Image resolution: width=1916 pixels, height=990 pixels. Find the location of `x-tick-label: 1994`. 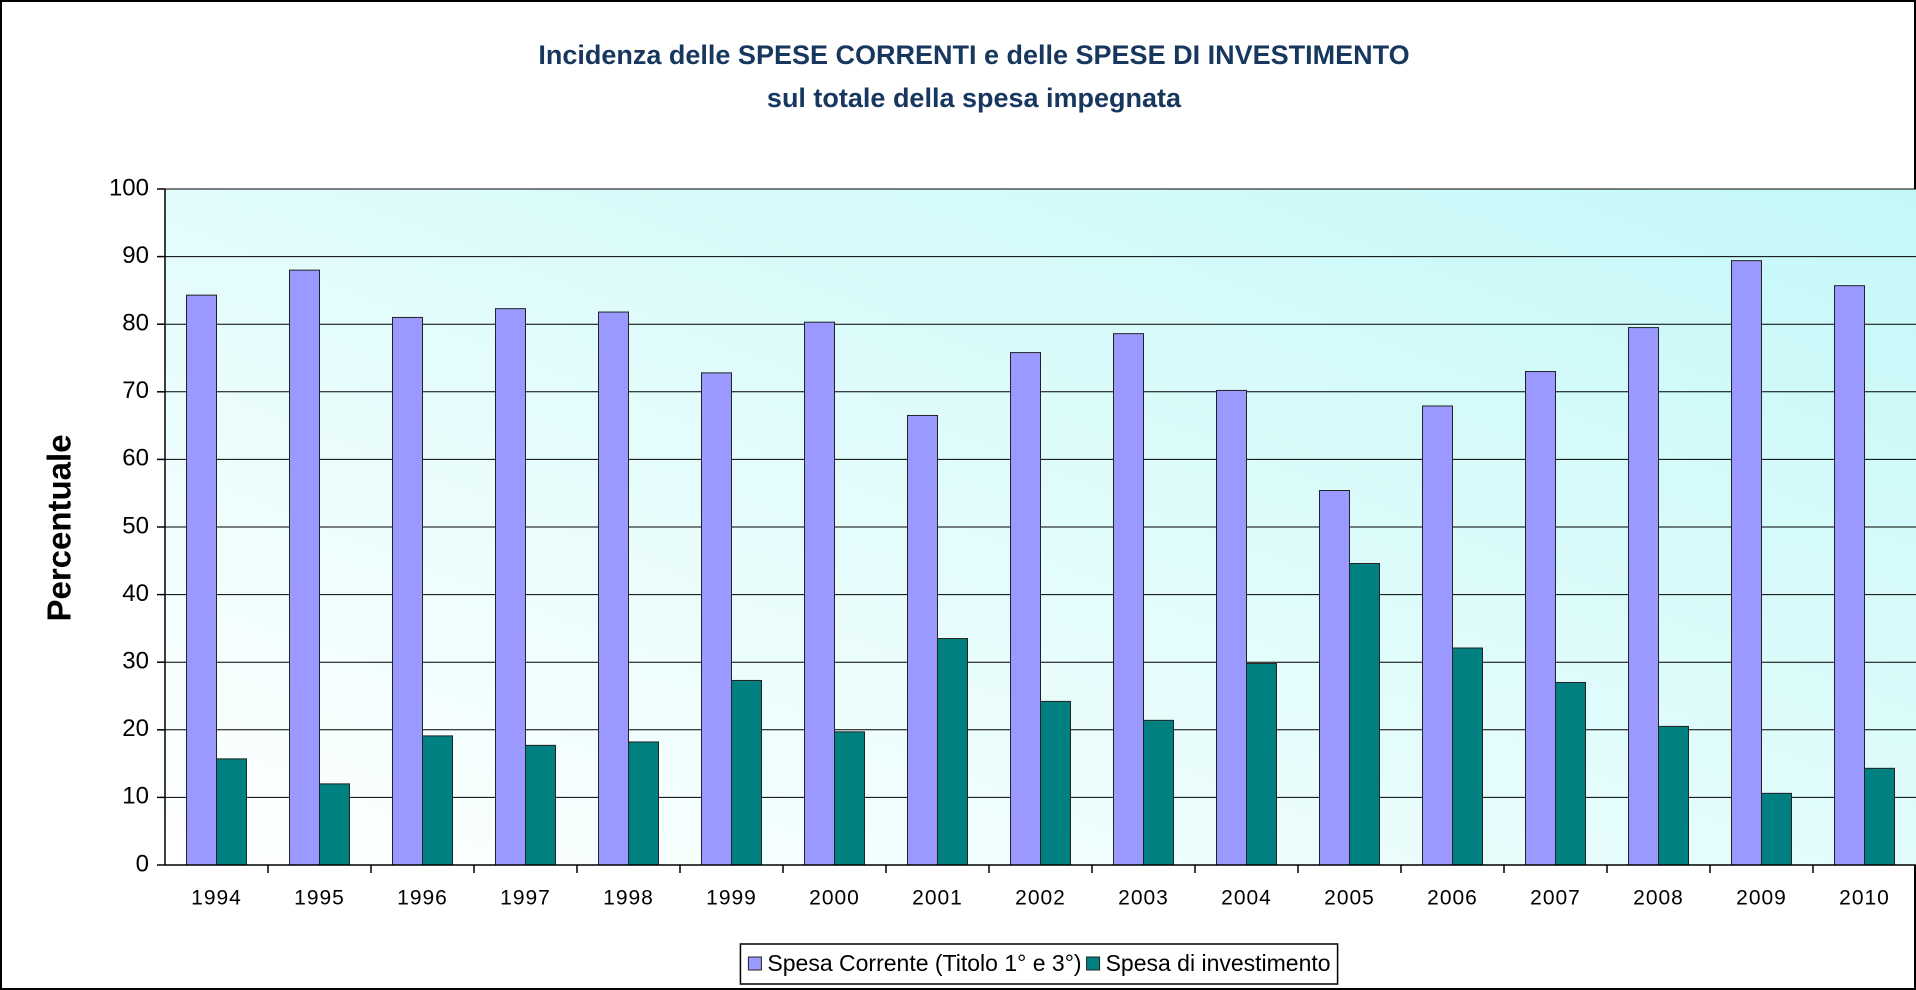

x-tick-label: 1994 is located at coordinates (216, 898).